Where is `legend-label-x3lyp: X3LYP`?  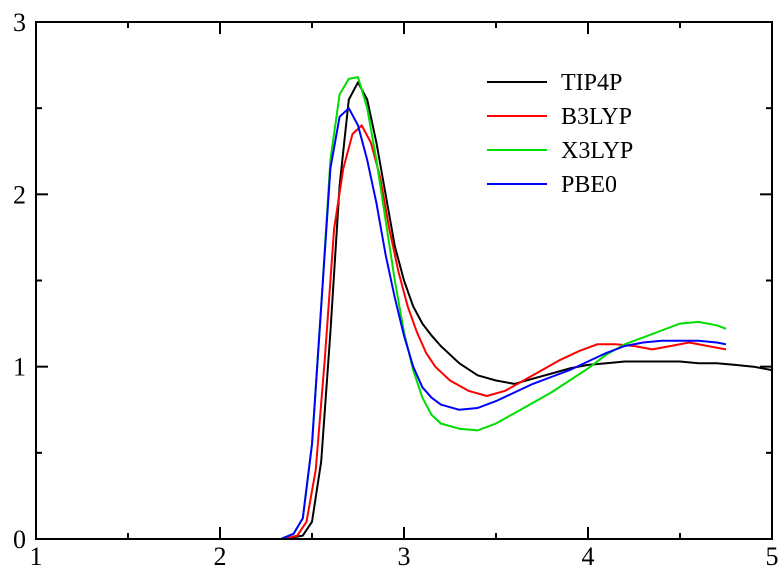
legend-label-x3lyp: X3LYP is located at coordinates (597, 151).